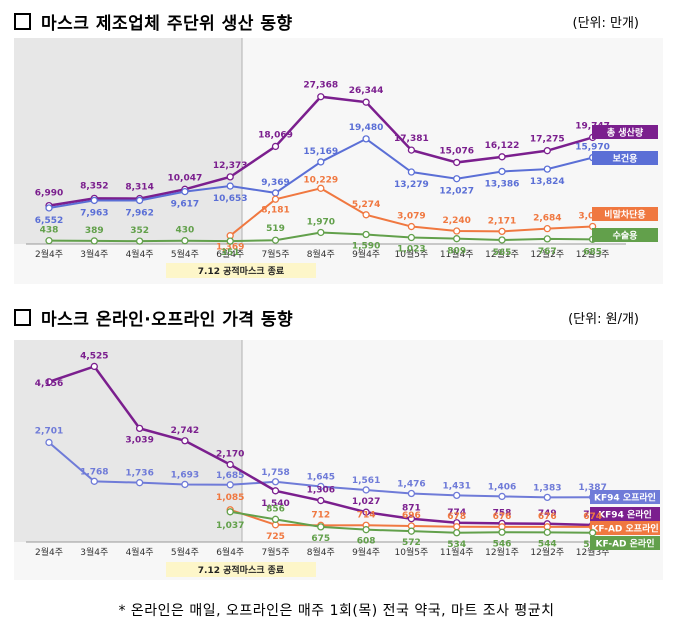 The height and width of the screenshot is (631, 673). Describe the element at coordinates (624, 215) in the screenshot. I see `legend-label: 비말차단용` at that location.